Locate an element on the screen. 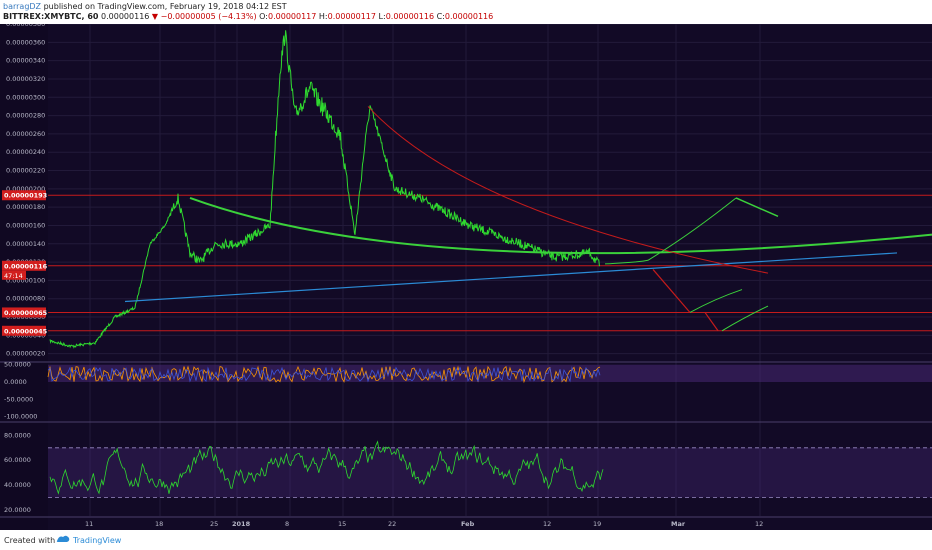 The height and width of the screenshot is (550, 932). red-decay-curve is located at coordinates (568, 190).